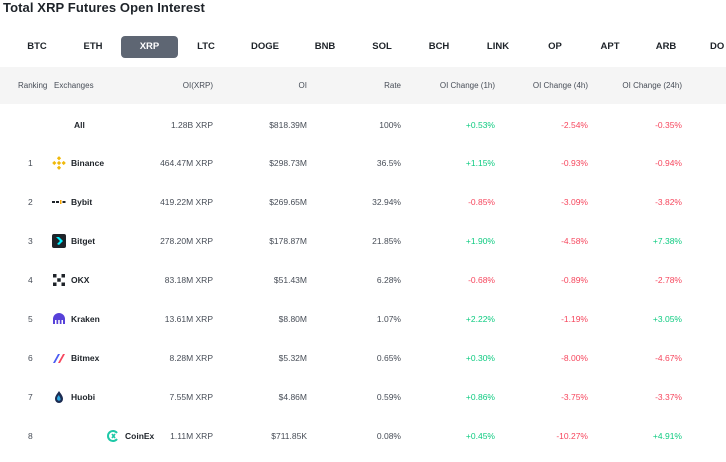 The height and width of the screenshot is (462, 726). What do you see at coordinates (288, 163) in the screenshot?
I see `oi-cell: $298.73M` at bounding box center [288, 163].